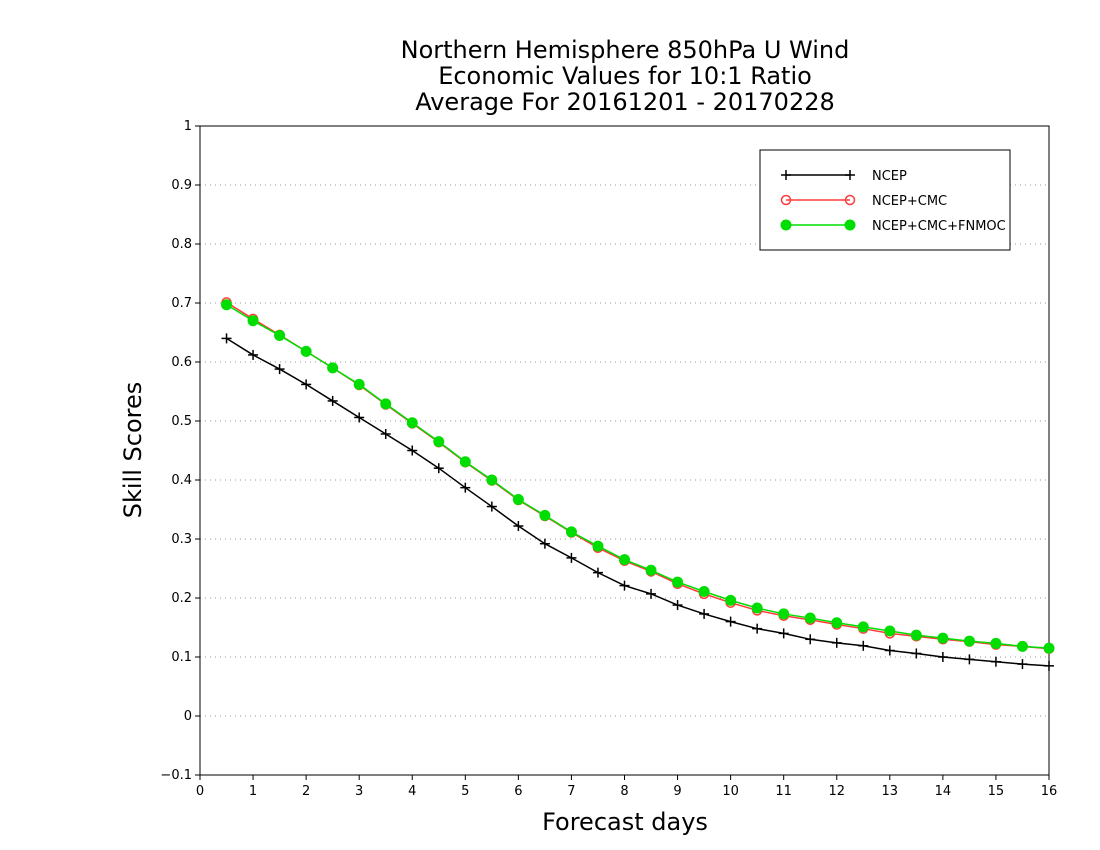 The image size is (1100, 850). What do you see at coordinates (181, 598) in the screenshot?
I see `y-tick-label: 0.2` at bounding box center [181, 598].